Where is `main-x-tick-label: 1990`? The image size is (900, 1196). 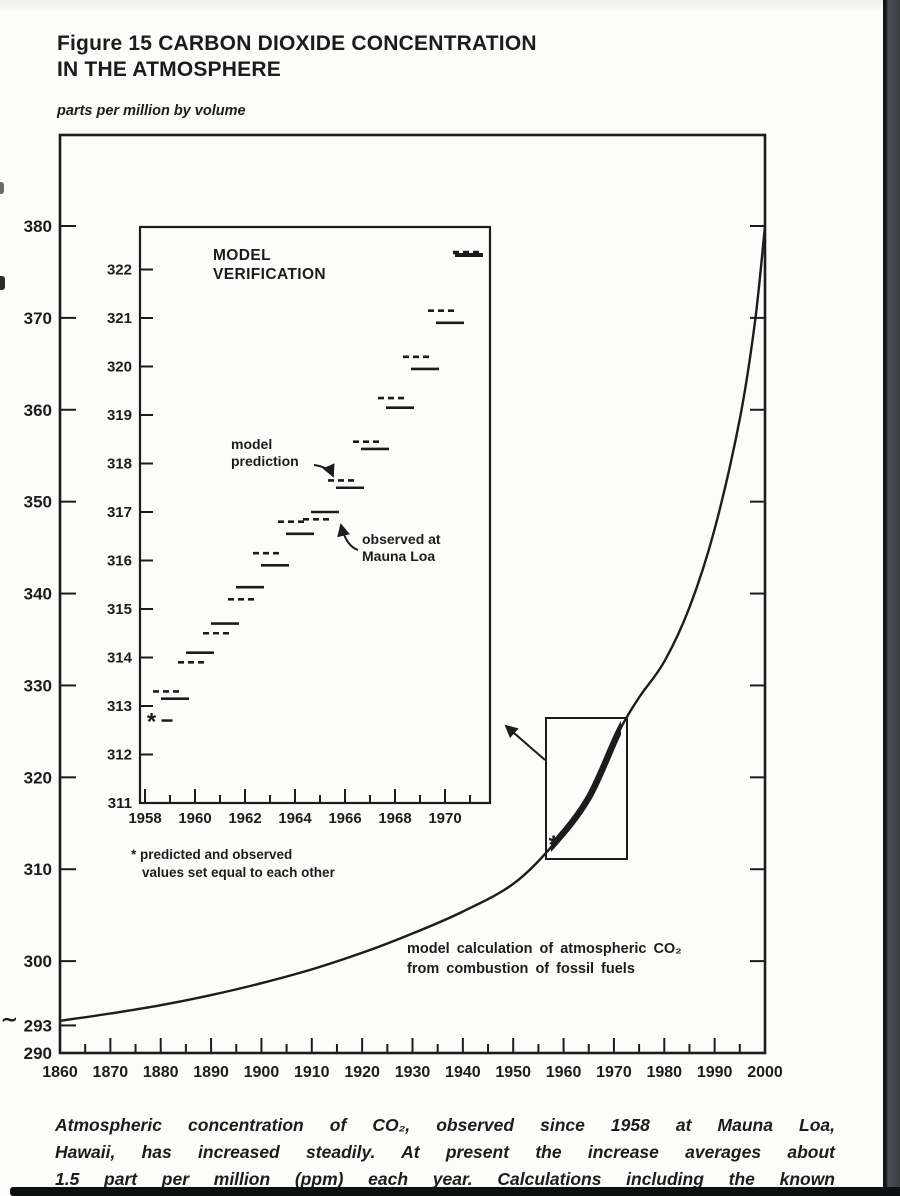 main-x-tick-label: 1990 is located at coordinates (715, 1072).